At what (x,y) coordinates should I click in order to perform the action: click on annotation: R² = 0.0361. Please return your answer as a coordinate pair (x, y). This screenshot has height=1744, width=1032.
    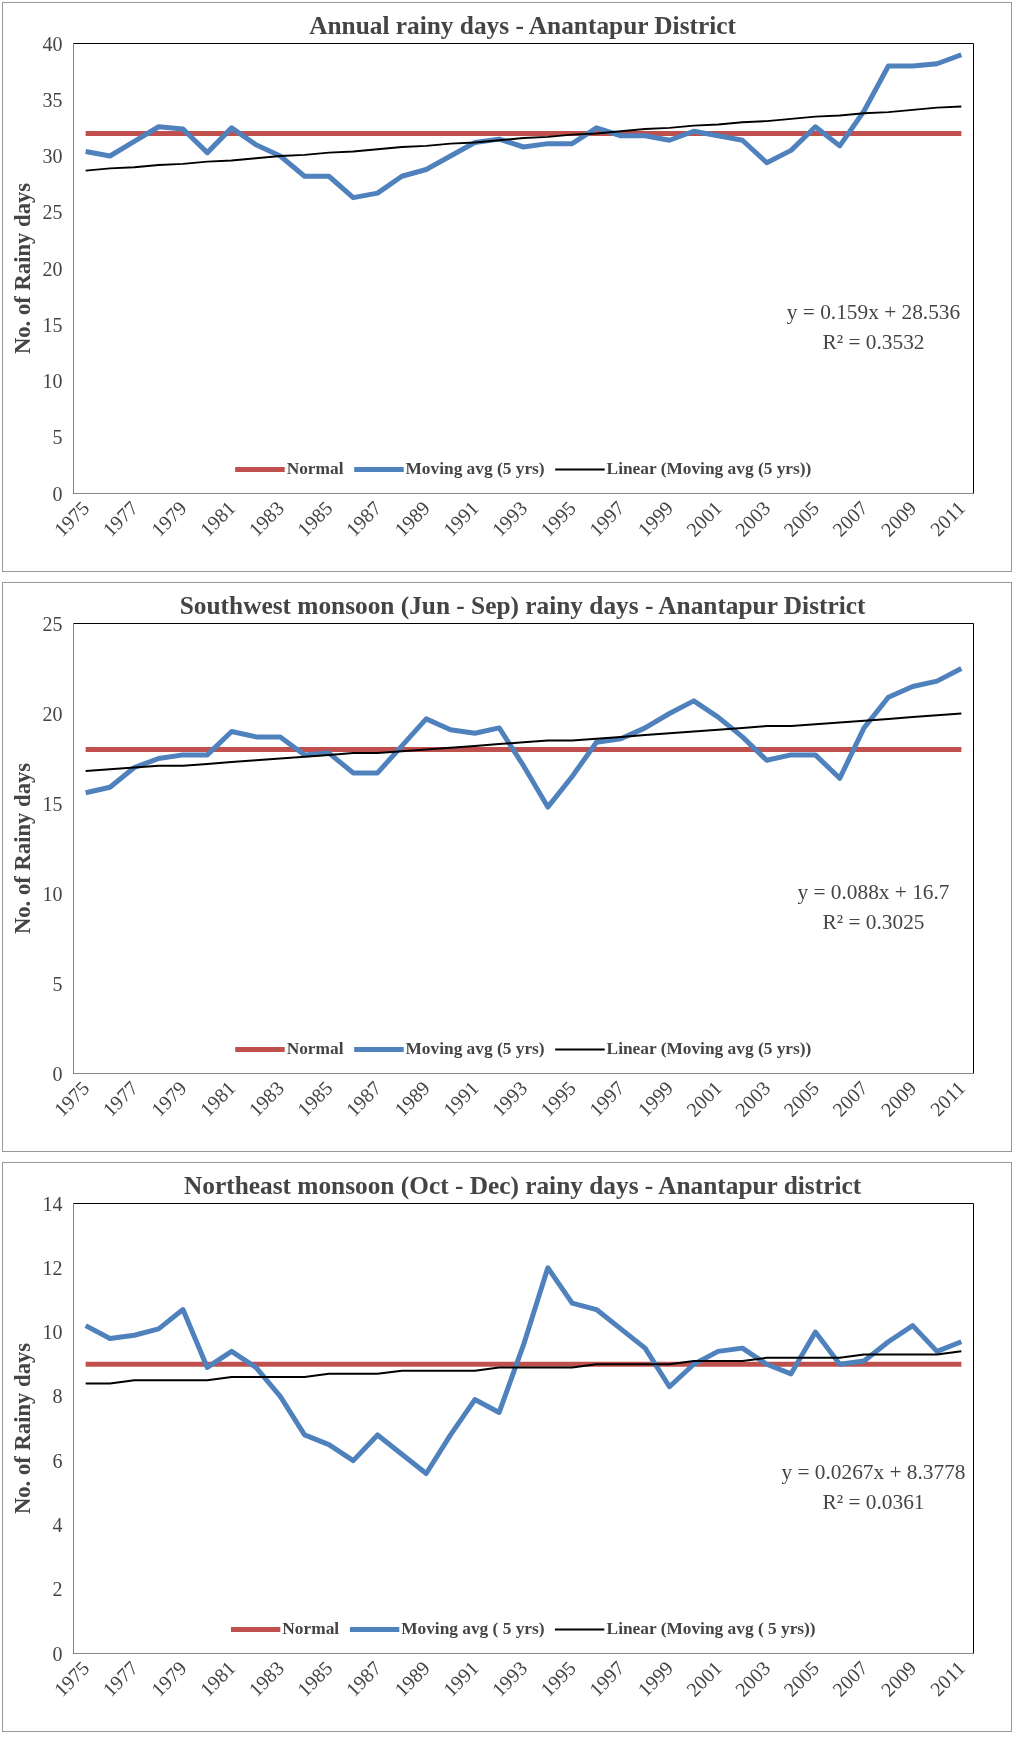
    Looking at the image, I should click on (873, 1501).